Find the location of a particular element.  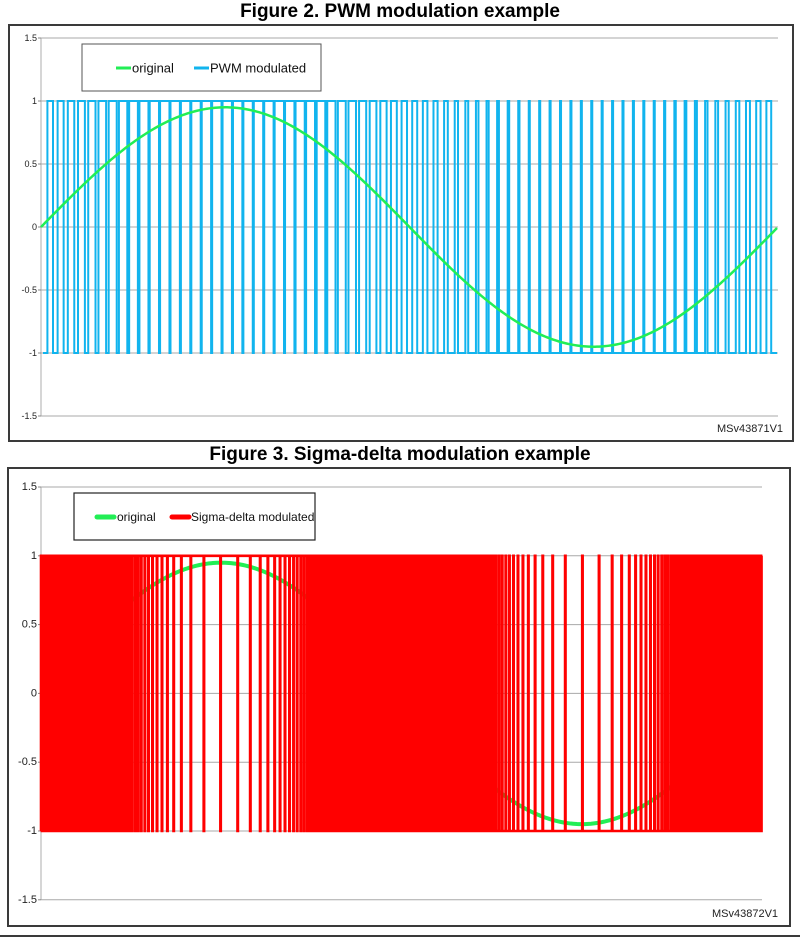

chart-legend: original PWM modulated is located at coordinates (201, 67).